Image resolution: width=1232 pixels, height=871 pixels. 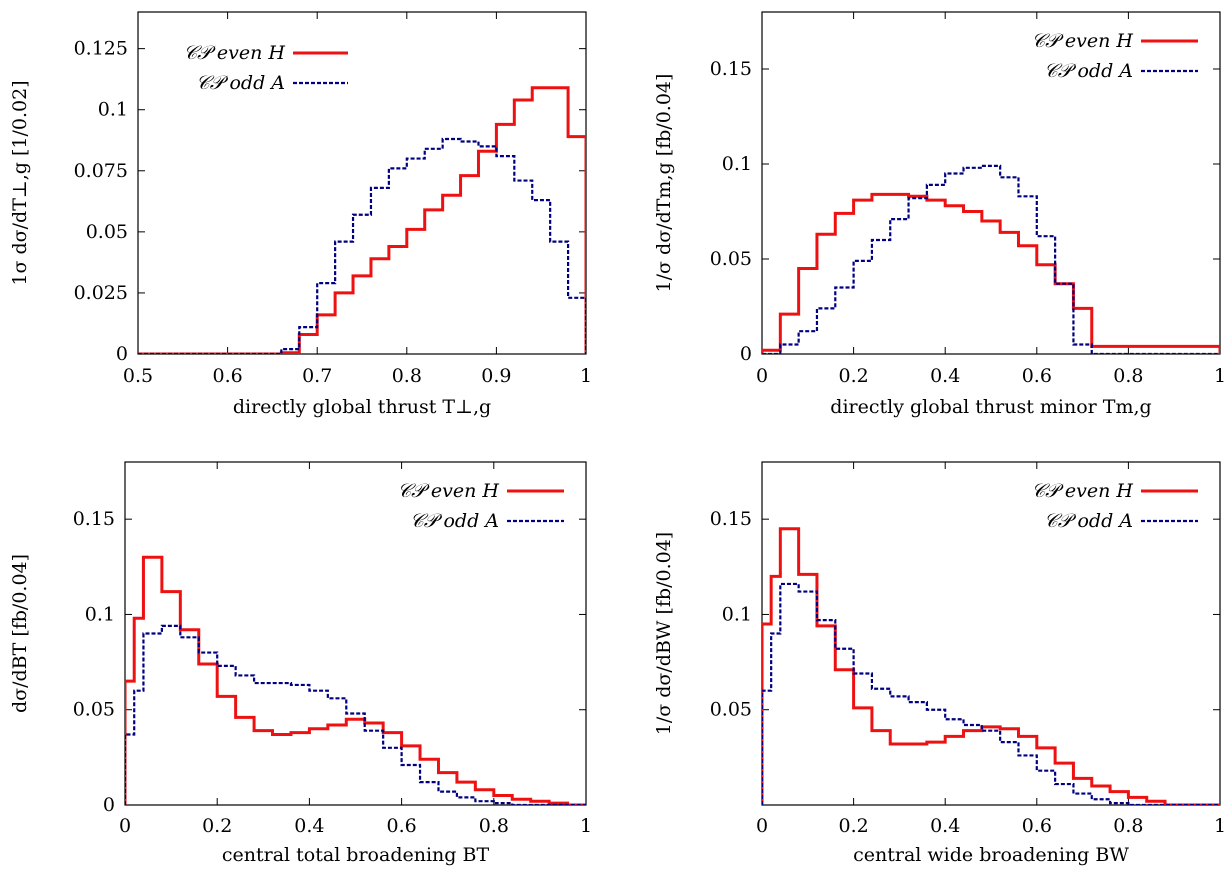 What do you see at coordinates (101, 293) in the screenshot?
I see `y-tick-label: 0.025` at bounding box center [101, 293].